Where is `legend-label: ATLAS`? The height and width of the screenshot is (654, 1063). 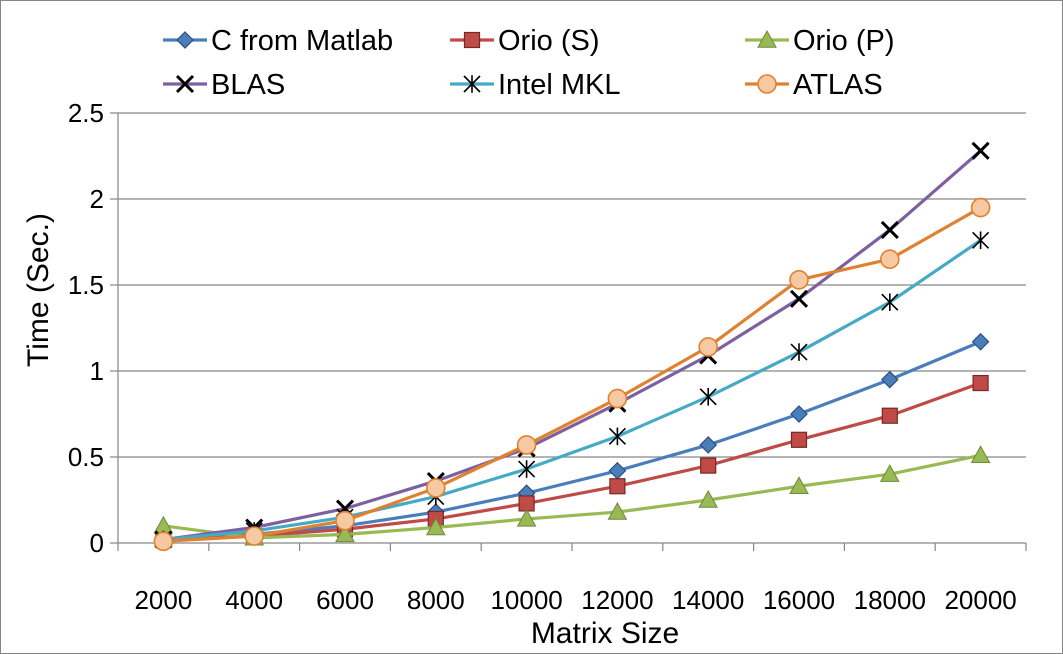 legend-label: ATLAS is located at coordinates (838, 85).